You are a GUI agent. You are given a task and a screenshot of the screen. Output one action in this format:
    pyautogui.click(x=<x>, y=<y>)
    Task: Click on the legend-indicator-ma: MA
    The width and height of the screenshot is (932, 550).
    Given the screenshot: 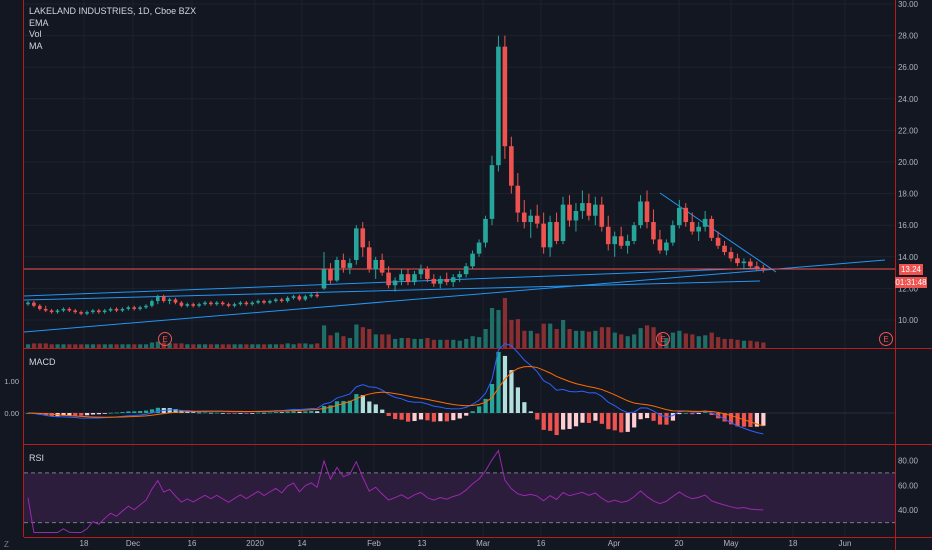 What is the action you would take?
    pyautogui.click(x=36, y=45)
    